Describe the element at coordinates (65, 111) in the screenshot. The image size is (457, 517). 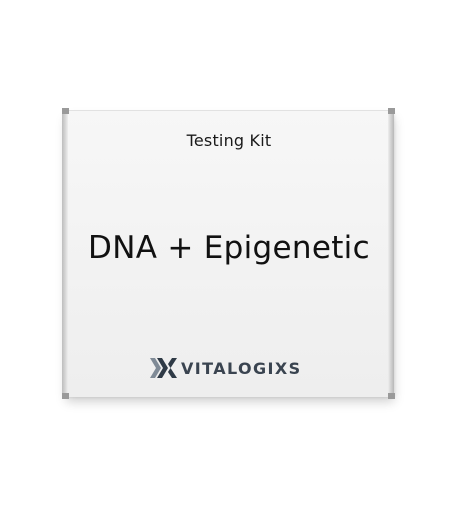
I see `box-corner-top-left` at that location.